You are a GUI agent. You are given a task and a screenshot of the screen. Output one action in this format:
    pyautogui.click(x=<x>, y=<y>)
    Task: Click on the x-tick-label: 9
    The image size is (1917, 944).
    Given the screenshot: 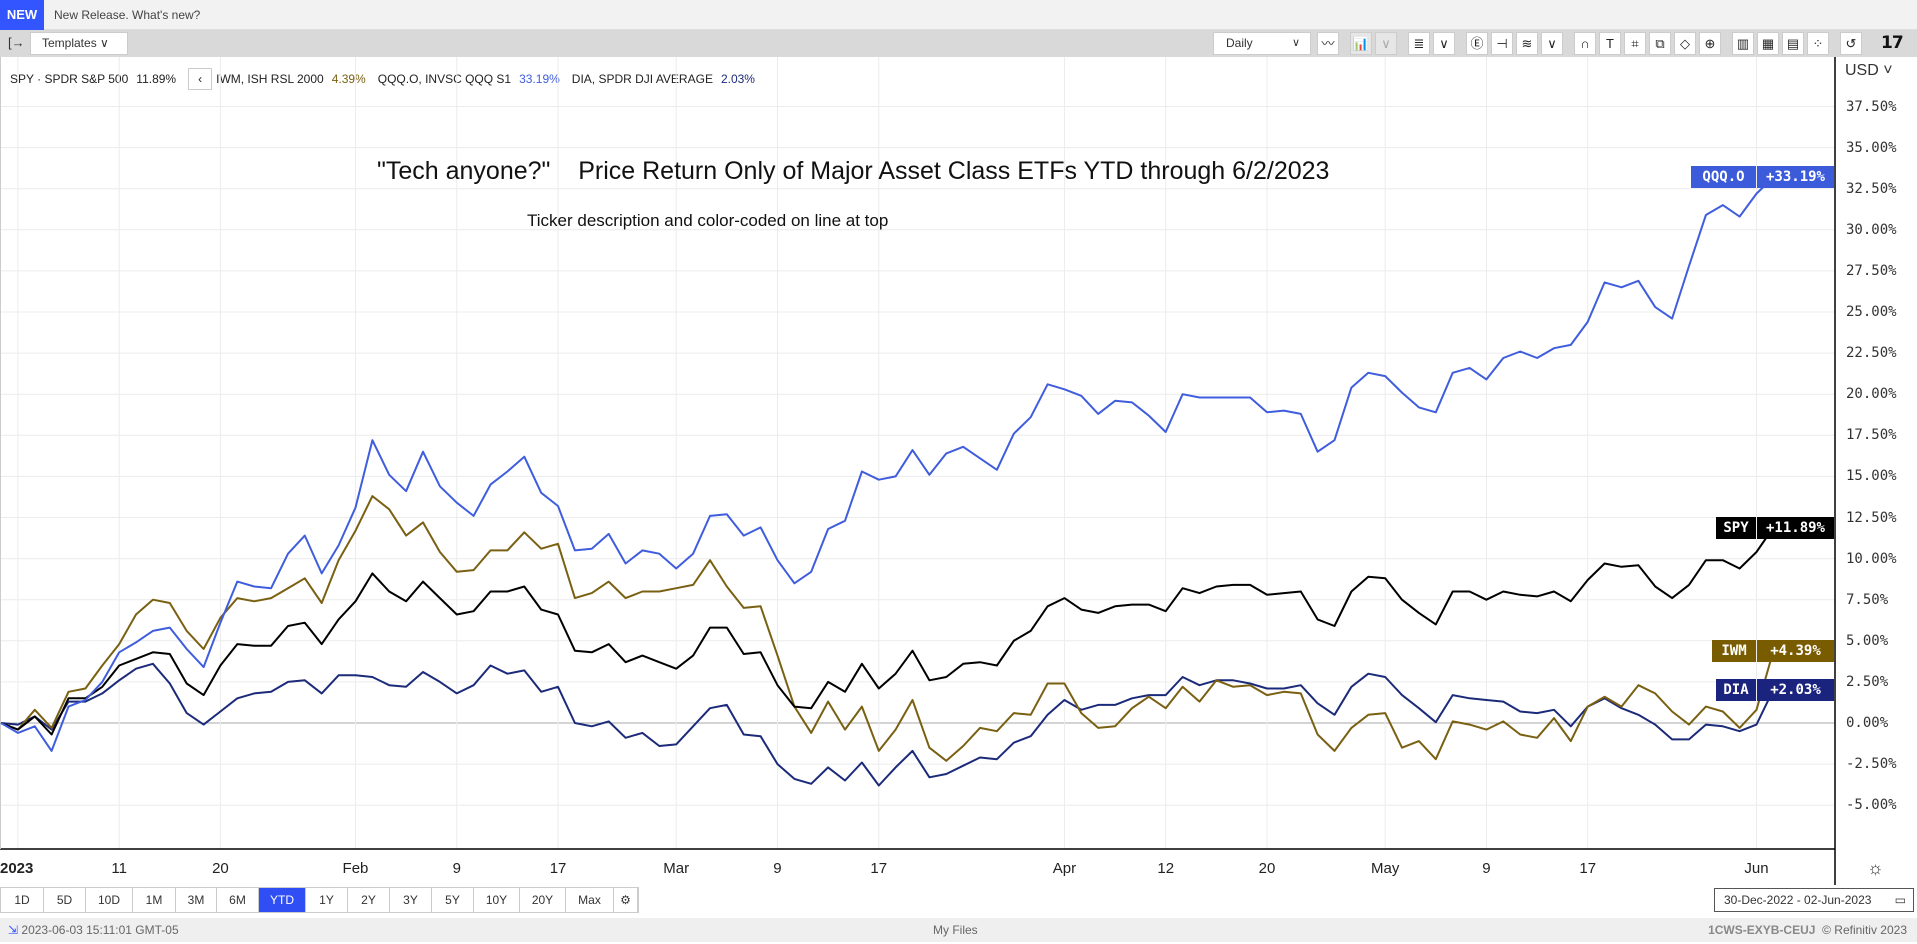 What is the action you would take?
    pyautogui.click(x=456, y=868)
    